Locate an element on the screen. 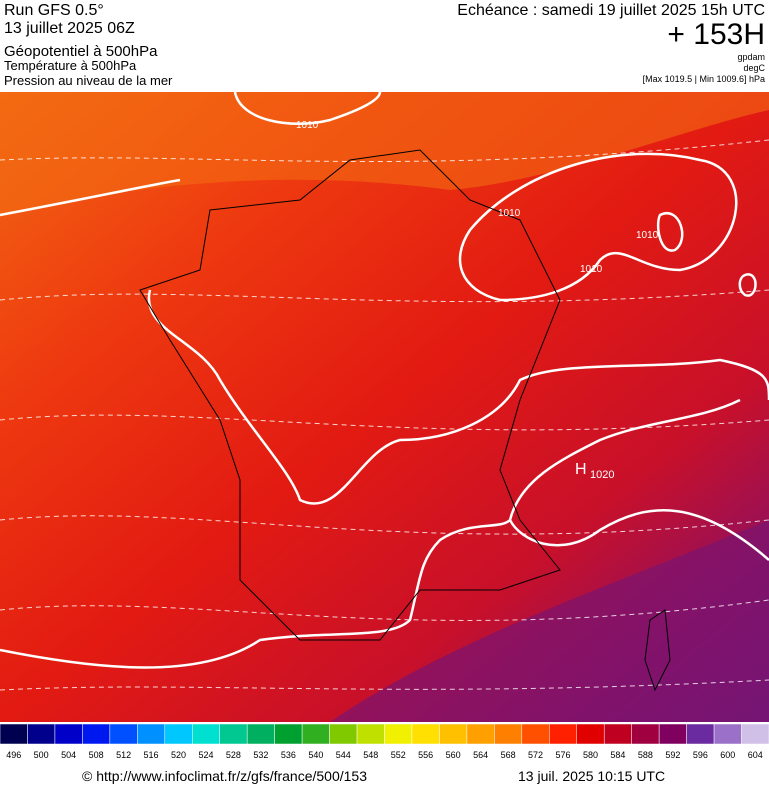 The height and width of the screenshot is (786, 769). colorbar-label: 552 is located at coordinates (398, 755).